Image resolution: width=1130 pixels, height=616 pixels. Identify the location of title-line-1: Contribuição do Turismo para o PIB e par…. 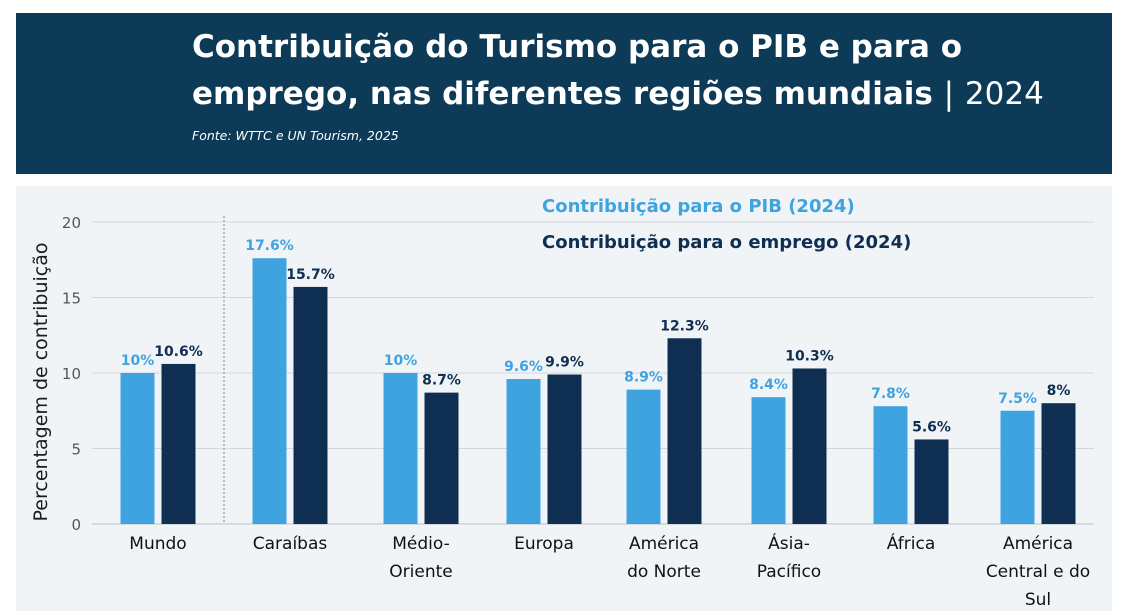
(577, 47).